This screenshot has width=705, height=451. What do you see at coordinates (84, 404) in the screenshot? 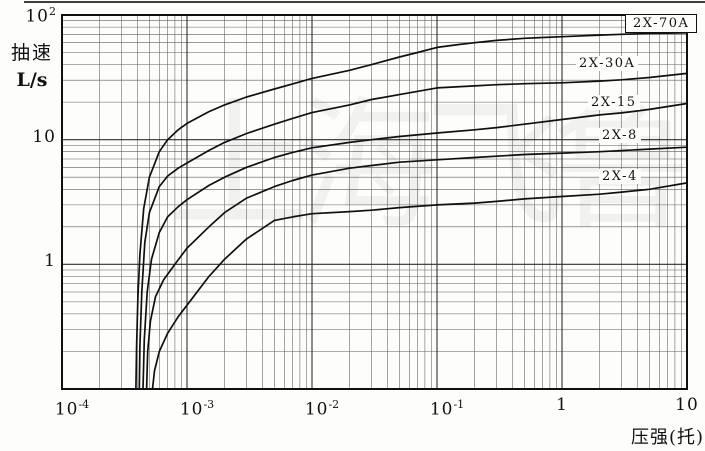
I see `tick-exponent: -4` at bounding box center [84, 404].